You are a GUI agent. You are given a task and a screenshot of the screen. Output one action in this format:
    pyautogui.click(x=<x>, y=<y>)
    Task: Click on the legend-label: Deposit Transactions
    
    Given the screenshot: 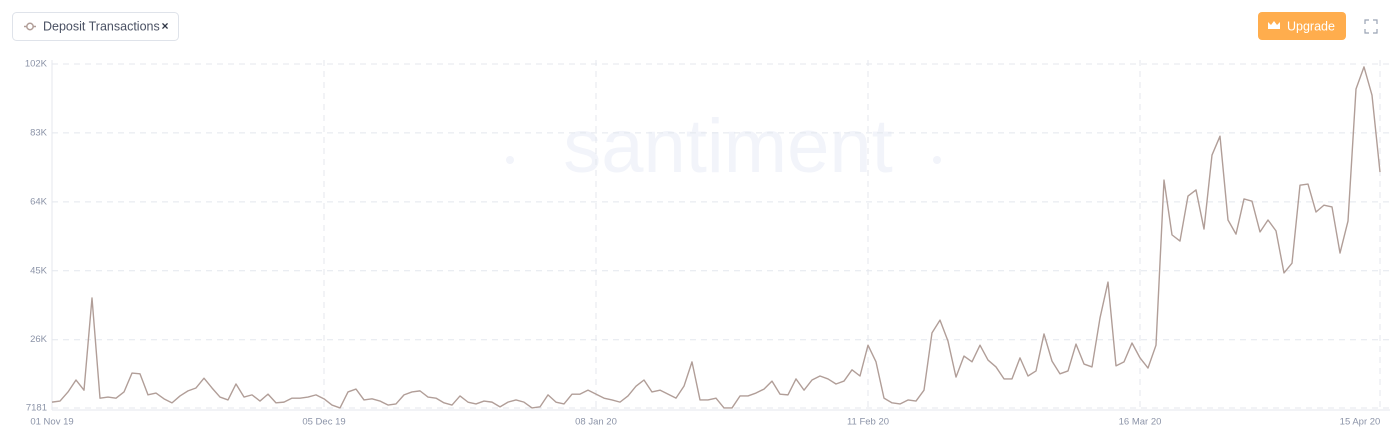 What is the action you would take?
    pyautogui.click(x=101, y=26)
    